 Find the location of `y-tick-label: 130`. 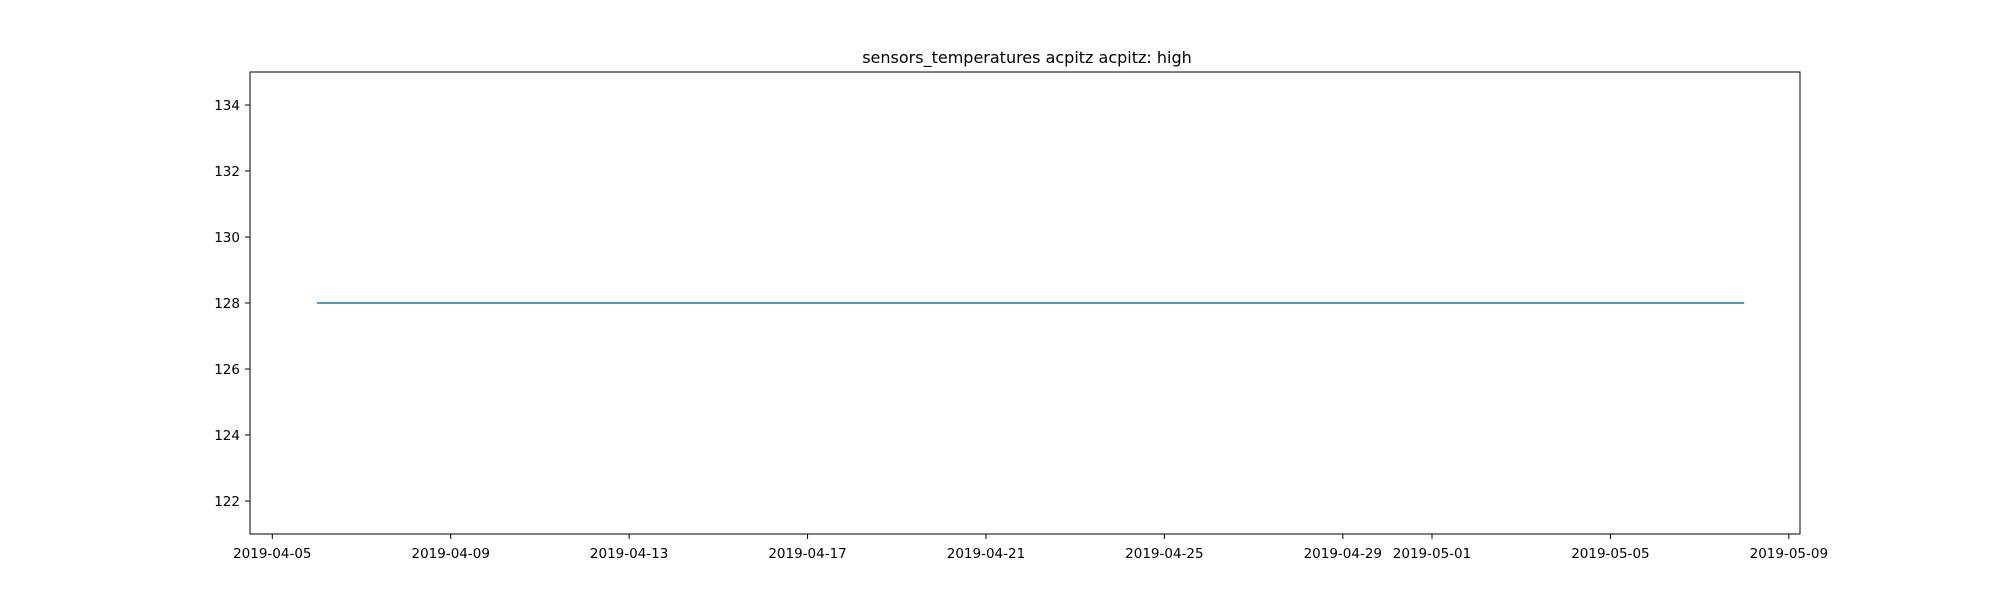

y-tick-label: 130 is located at coordinates (227, 238).